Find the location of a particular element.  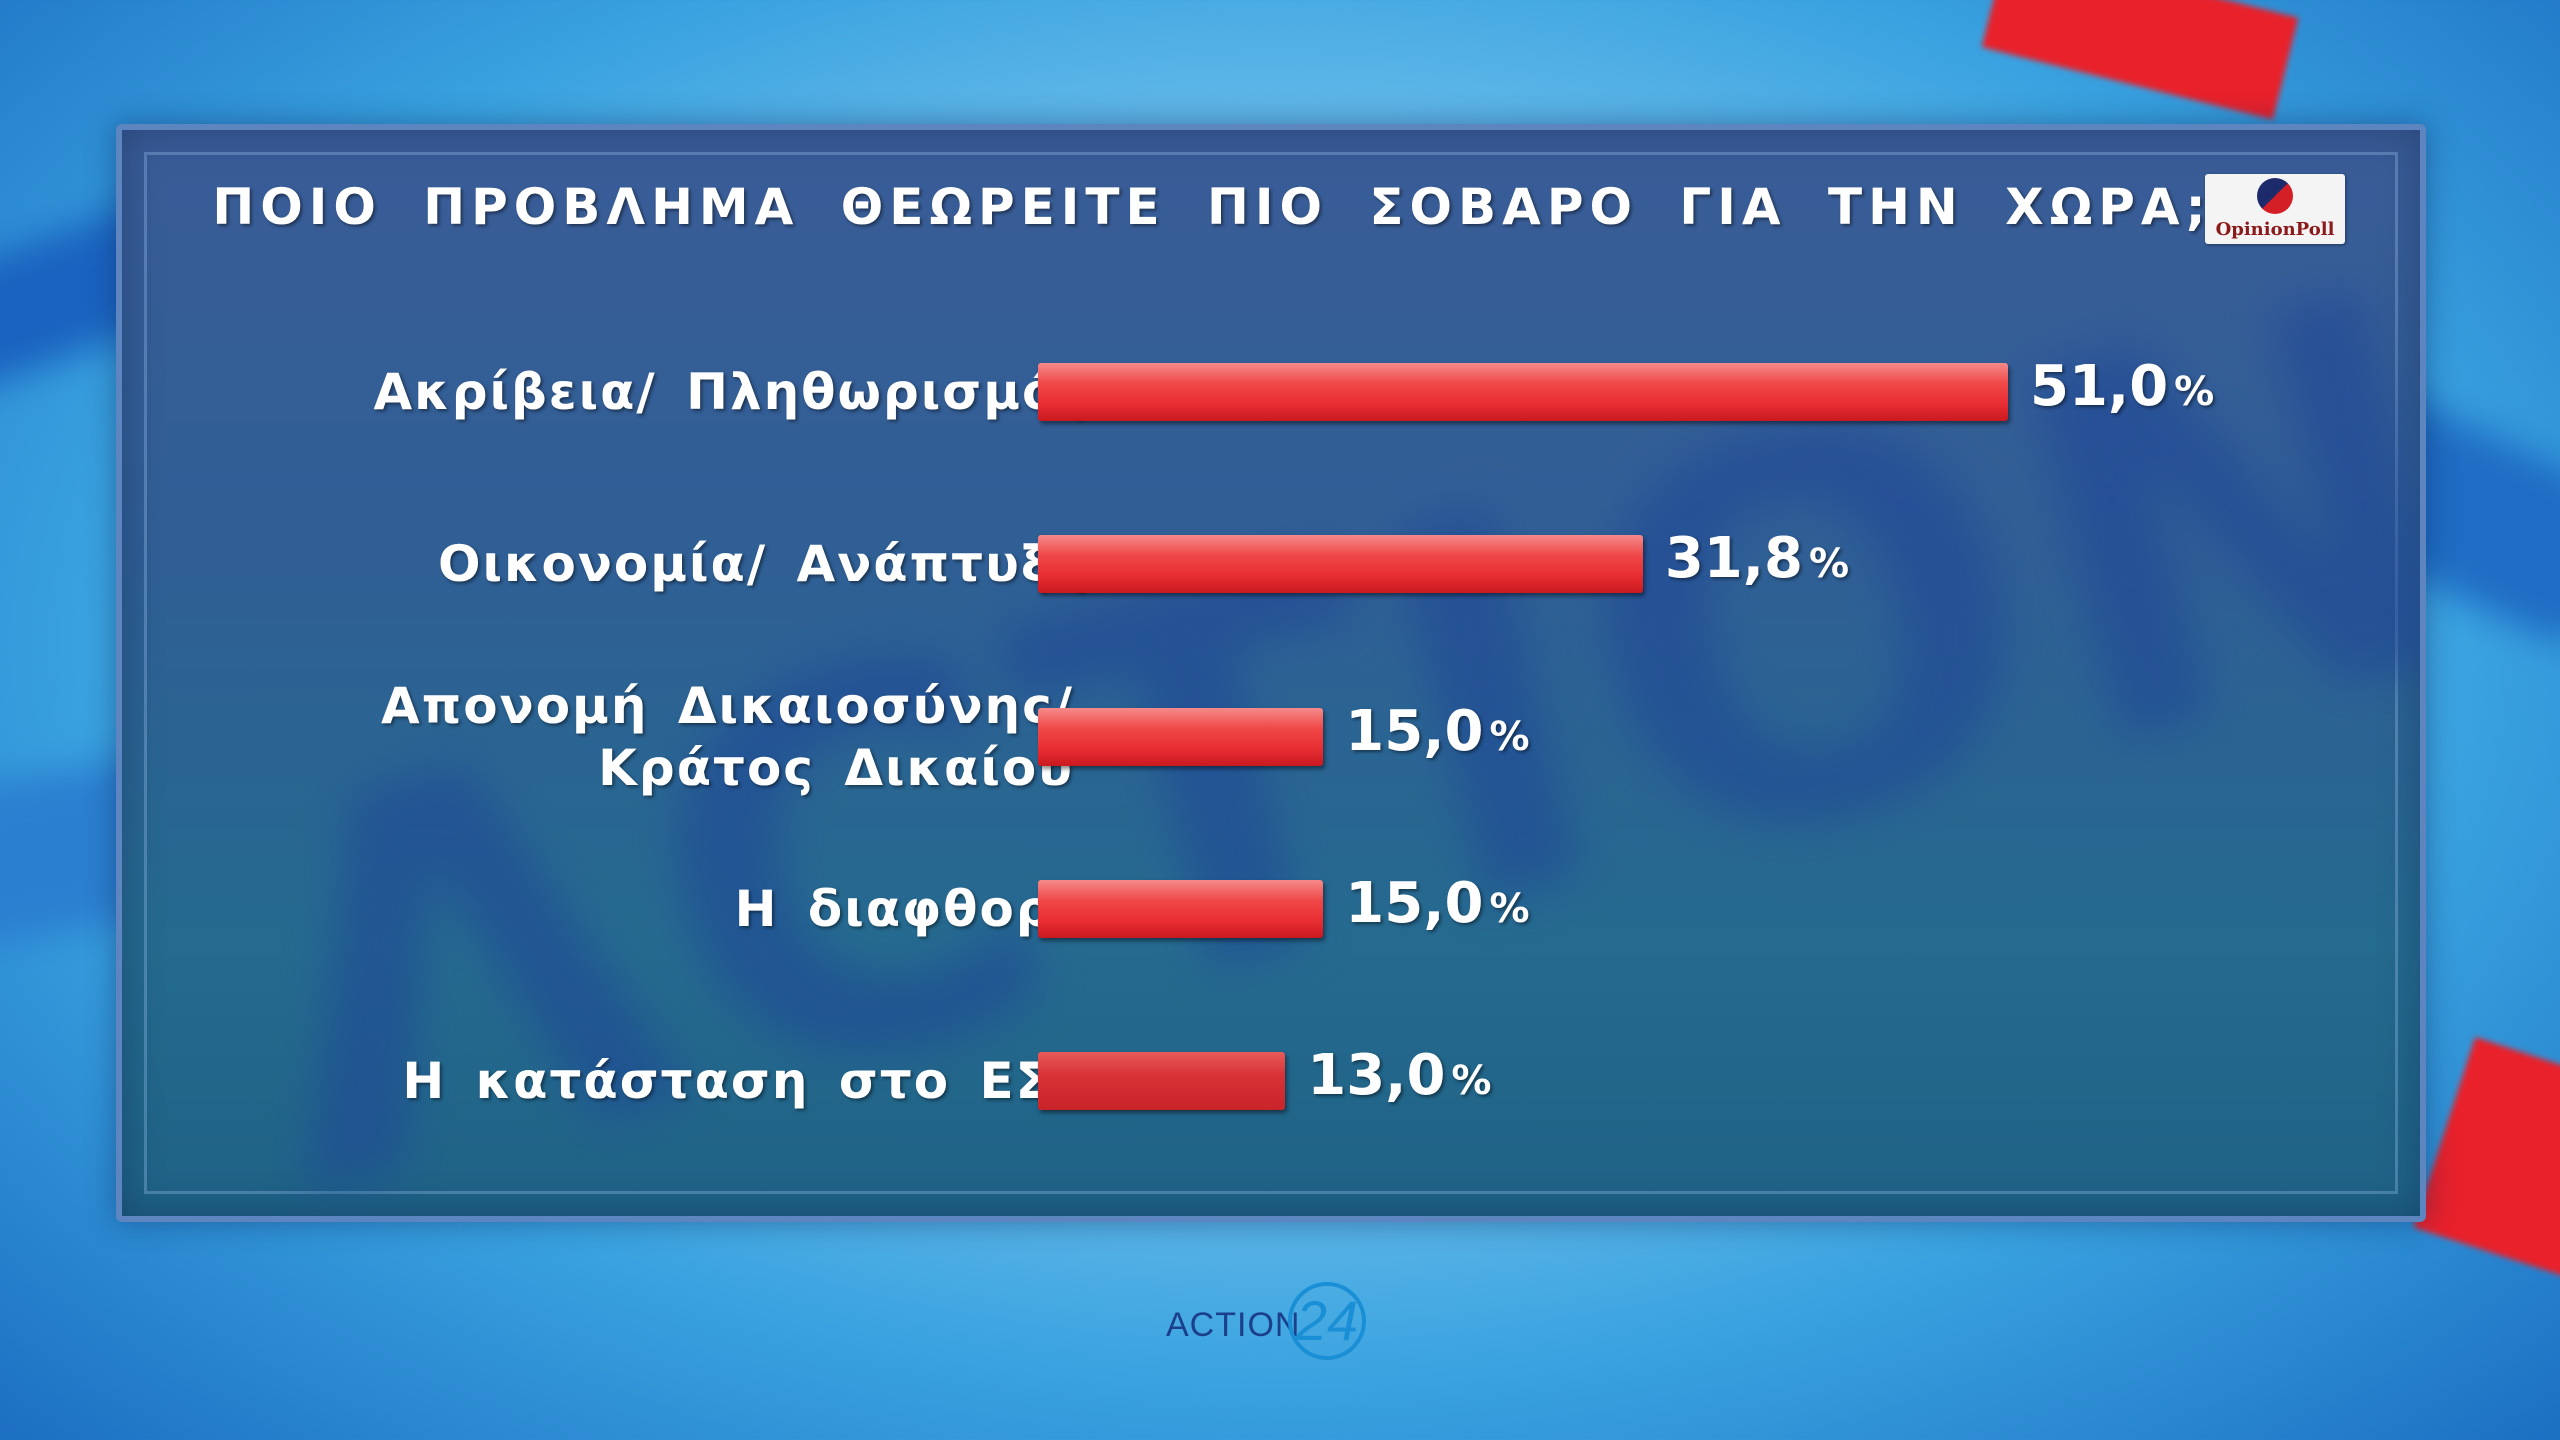

category-label-line: Οικονομία/ Ανάπτυξη is located at coordinates (763, 564).